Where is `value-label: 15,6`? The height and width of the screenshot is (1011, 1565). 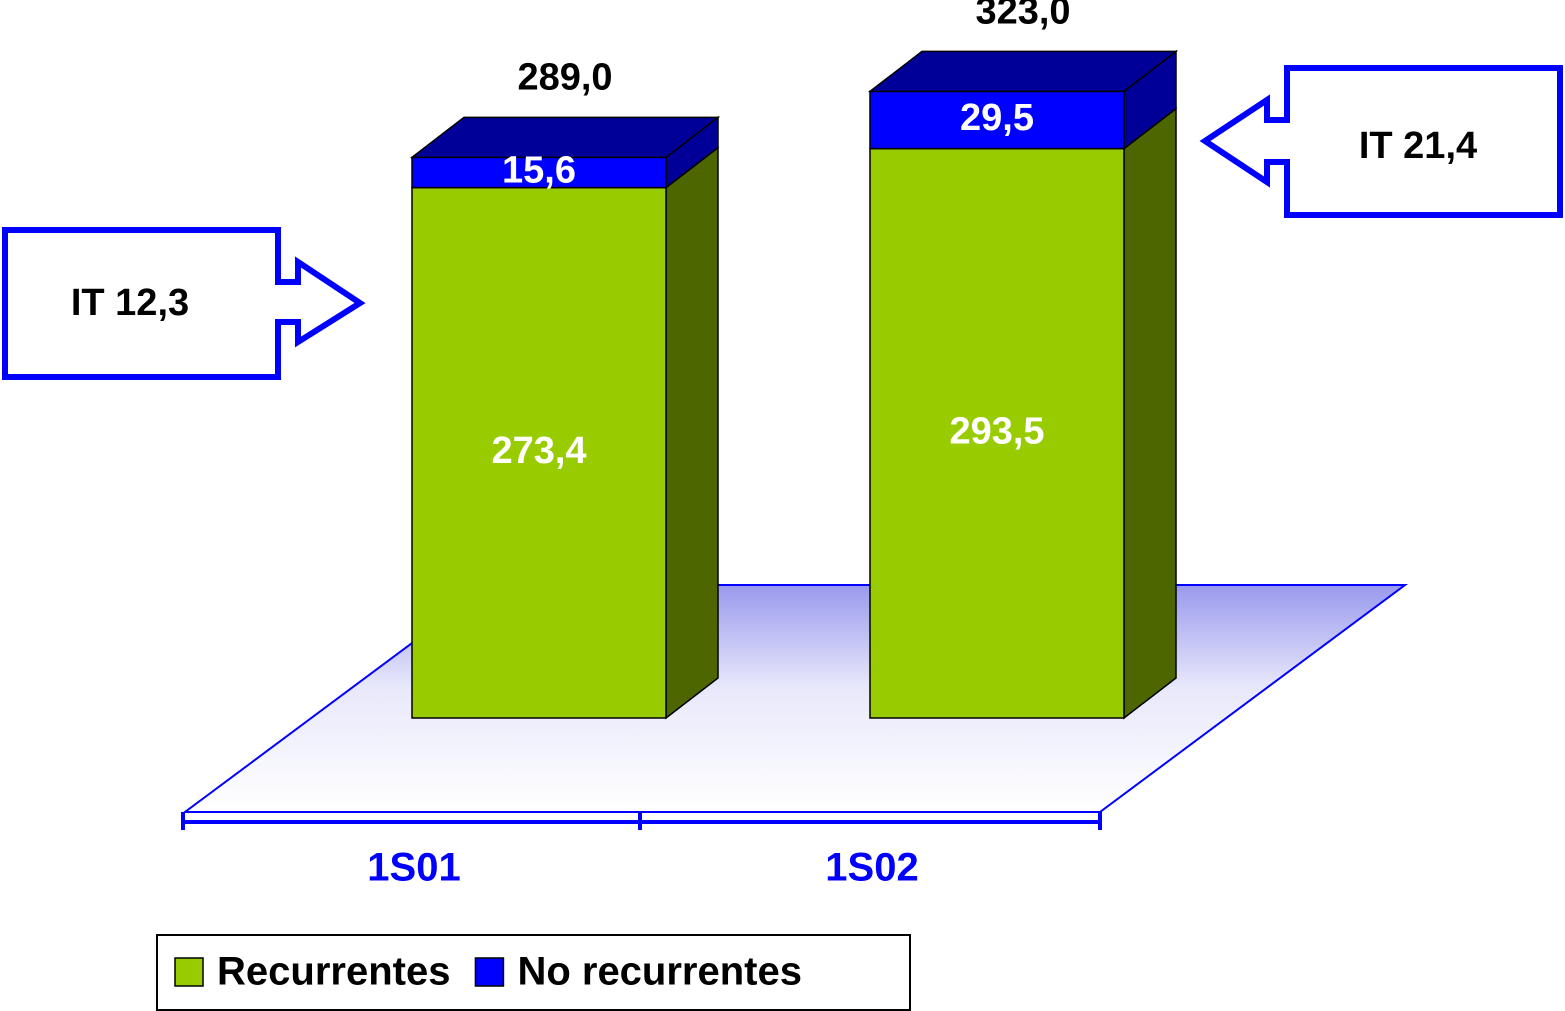
value-label: 15,6 is located at coordinates (539, 171).